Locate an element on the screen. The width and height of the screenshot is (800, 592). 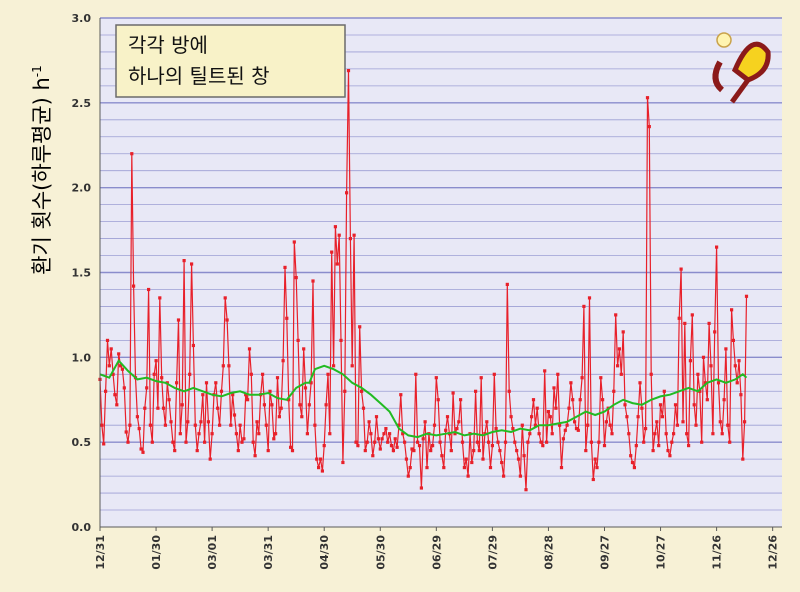
x-tick-label: 06/29 is located at coordinates (436, 552).